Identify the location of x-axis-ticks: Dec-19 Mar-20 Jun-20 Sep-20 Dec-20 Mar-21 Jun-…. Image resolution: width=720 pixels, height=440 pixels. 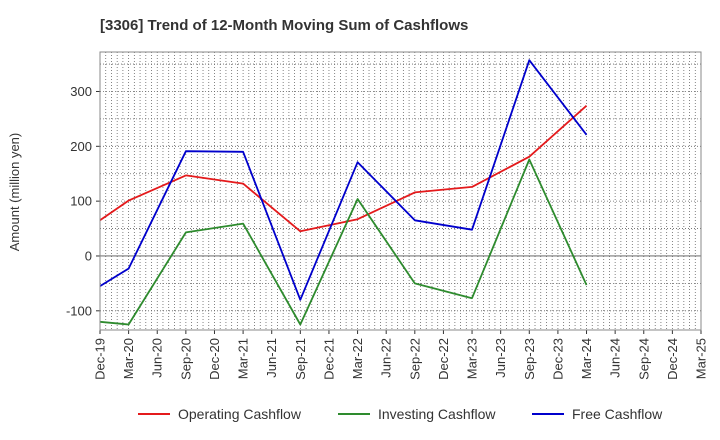
(401, 355).